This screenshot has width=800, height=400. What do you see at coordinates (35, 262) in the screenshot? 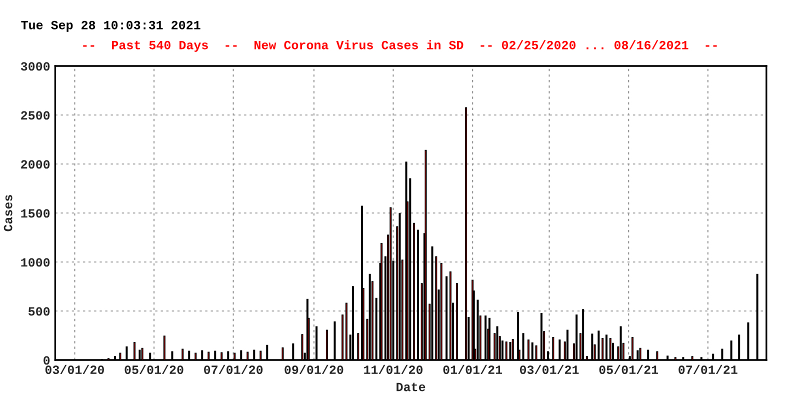
I see `y-tick-label: 1000` at bounding box center [35, 262].